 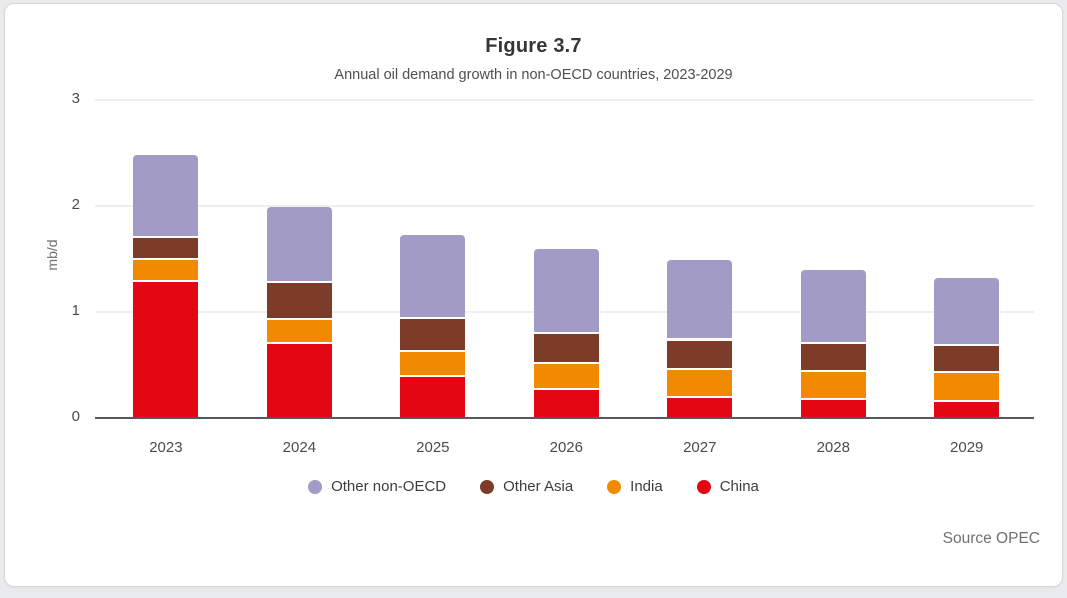 What do you see at coordinates (52, 255) in the screenshot?
I see `y-axis-unit-label: mb/d` at bounding box center [52, 255].